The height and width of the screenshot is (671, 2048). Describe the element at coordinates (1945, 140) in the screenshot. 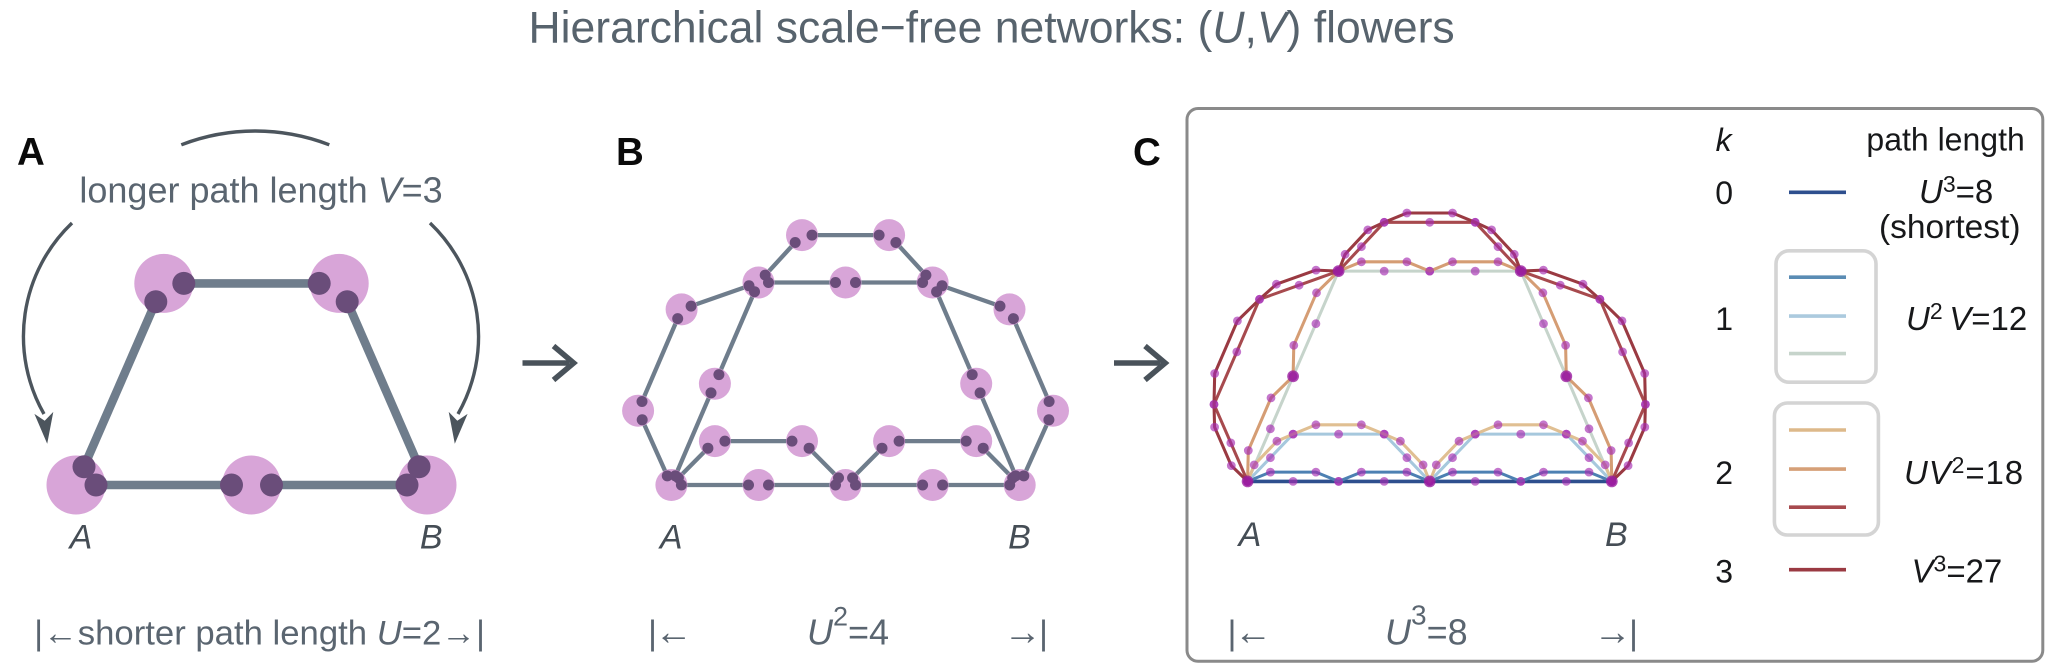

I see `svg-text: path length` at that location.